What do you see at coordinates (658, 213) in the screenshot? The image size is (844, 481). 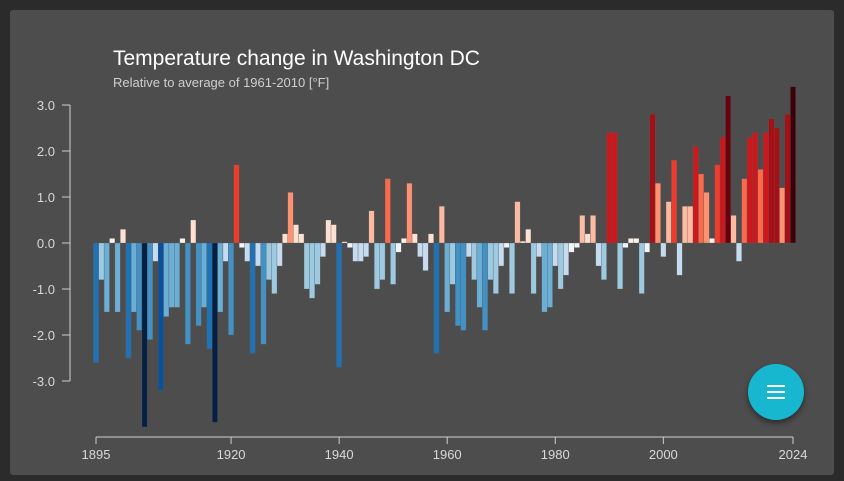 I see `bar-1999` at bounding box center [658, 213].